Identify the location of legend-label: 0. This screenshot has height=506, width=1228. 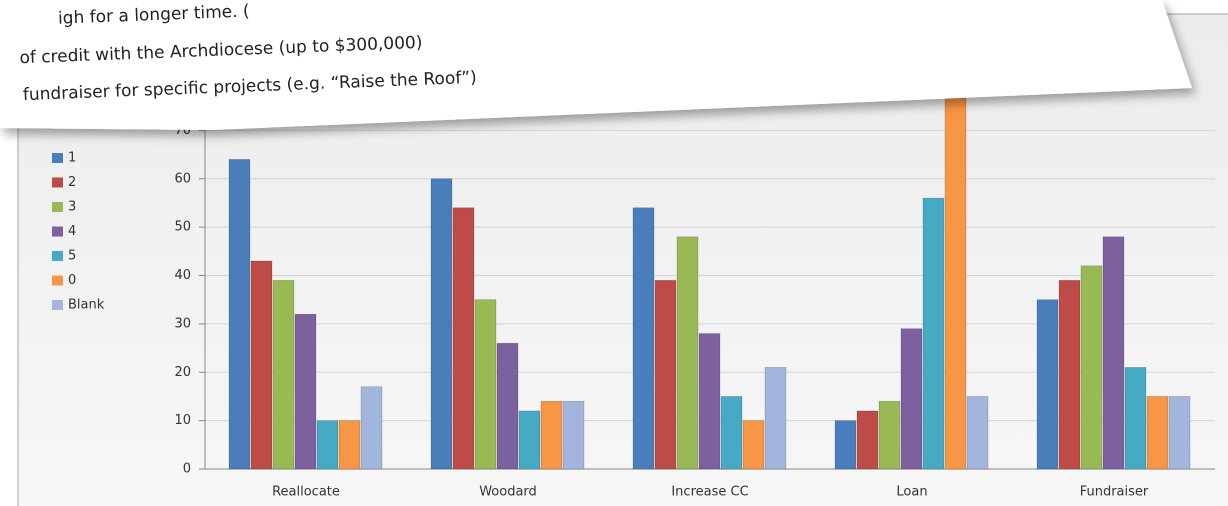
(72, 280).